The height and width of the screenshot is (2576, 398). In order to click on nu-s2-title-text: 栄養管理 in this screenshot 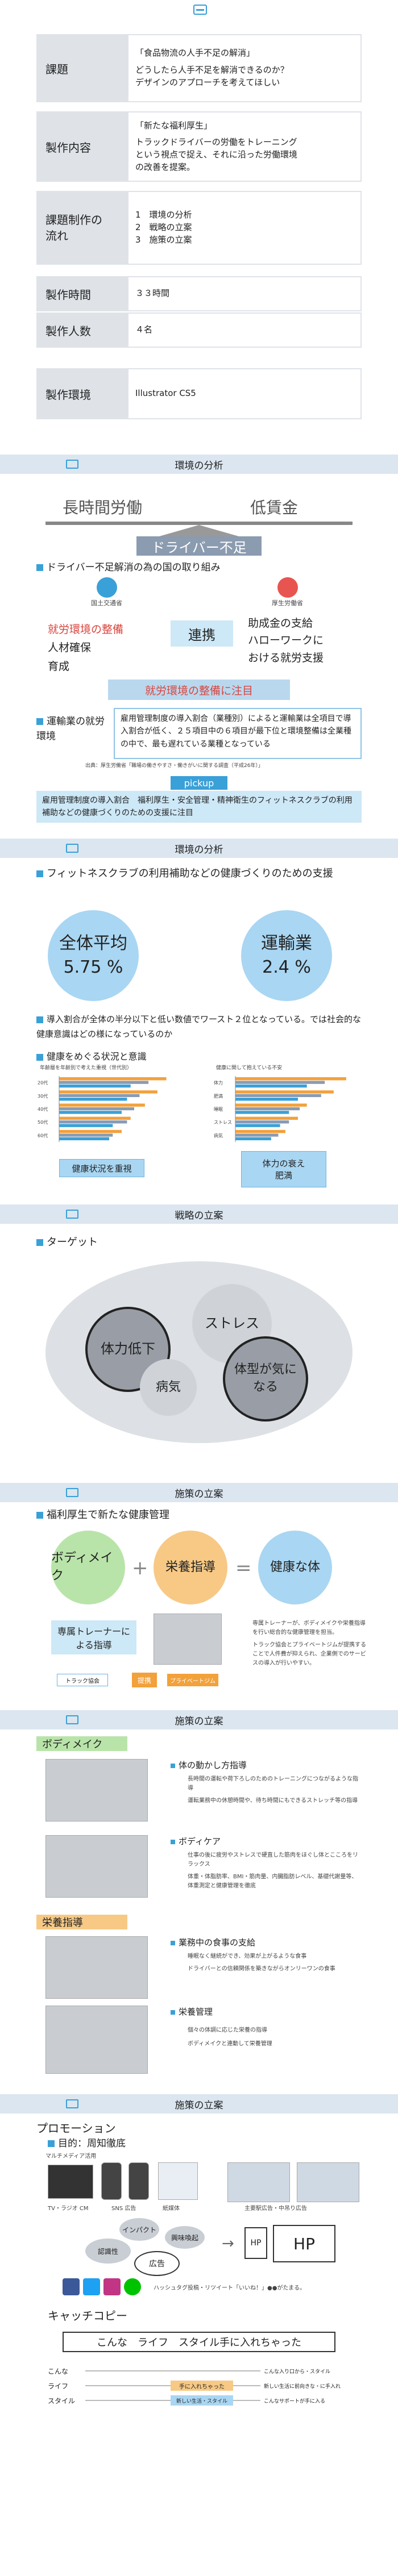, I will do `click(196, 2012)`.